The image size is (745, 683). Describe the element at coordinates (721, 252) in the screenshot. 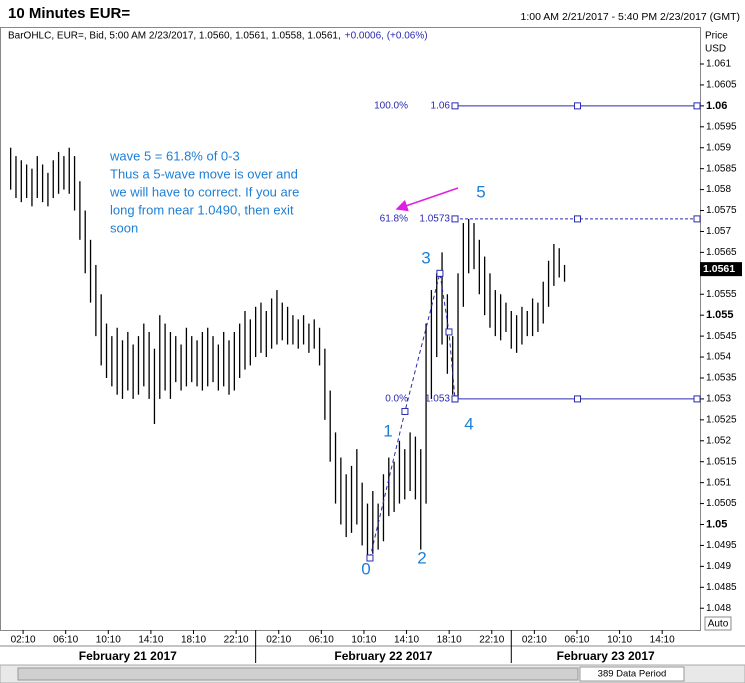

I see `y-tick-label: 1.0565` at that location.